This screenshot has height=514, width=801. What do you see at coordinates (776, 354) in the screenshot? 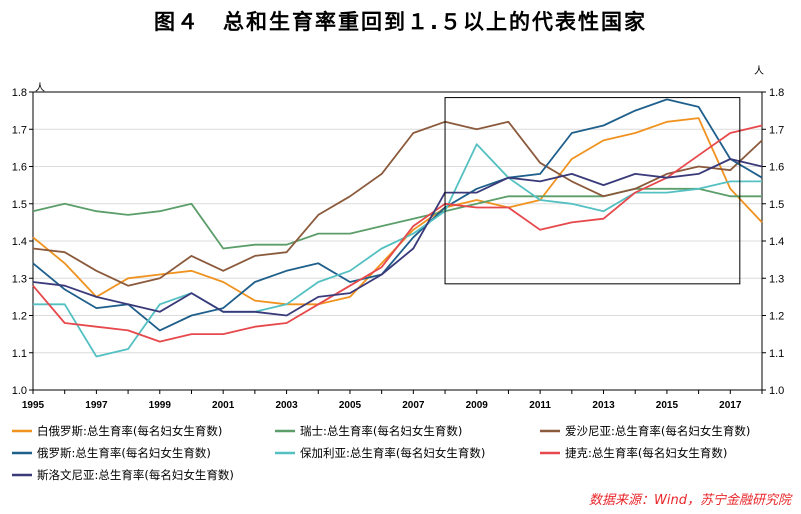
I see `y-tick-label-right: 1.1` at bounding box center [776, 354].